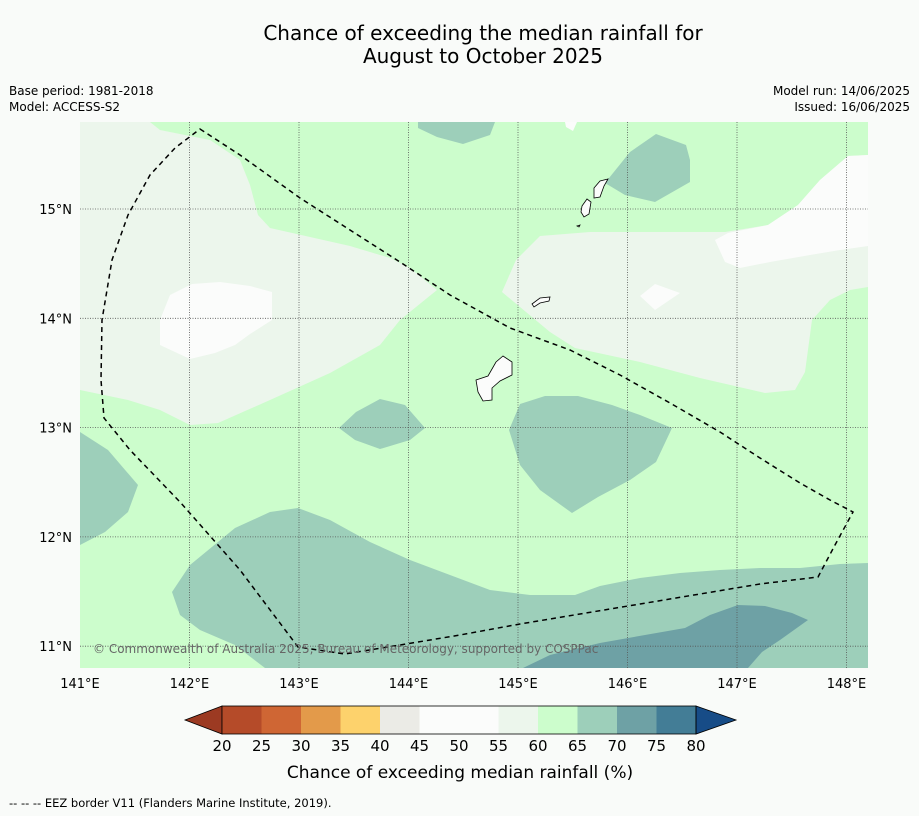 This screenshot has width=919, height=816. I want to click on model-run: Model run: 14/06/2025, so click(841, 91).